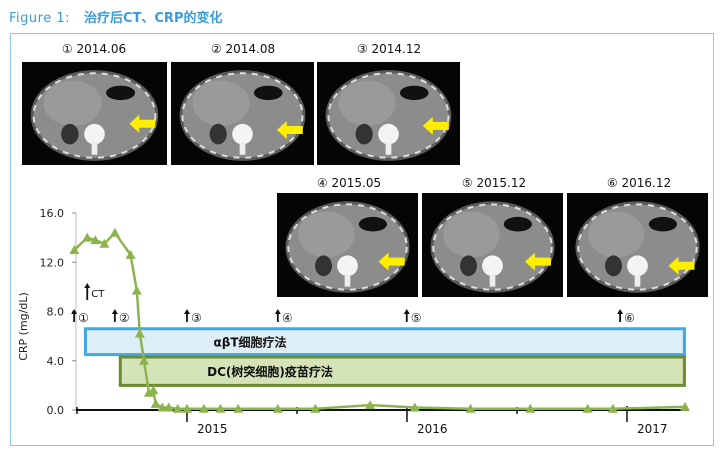  Describe the element at coordinates (639, 183) in the screenshot. I see `ct-label-6: ⑥ 2016.12` at that location.